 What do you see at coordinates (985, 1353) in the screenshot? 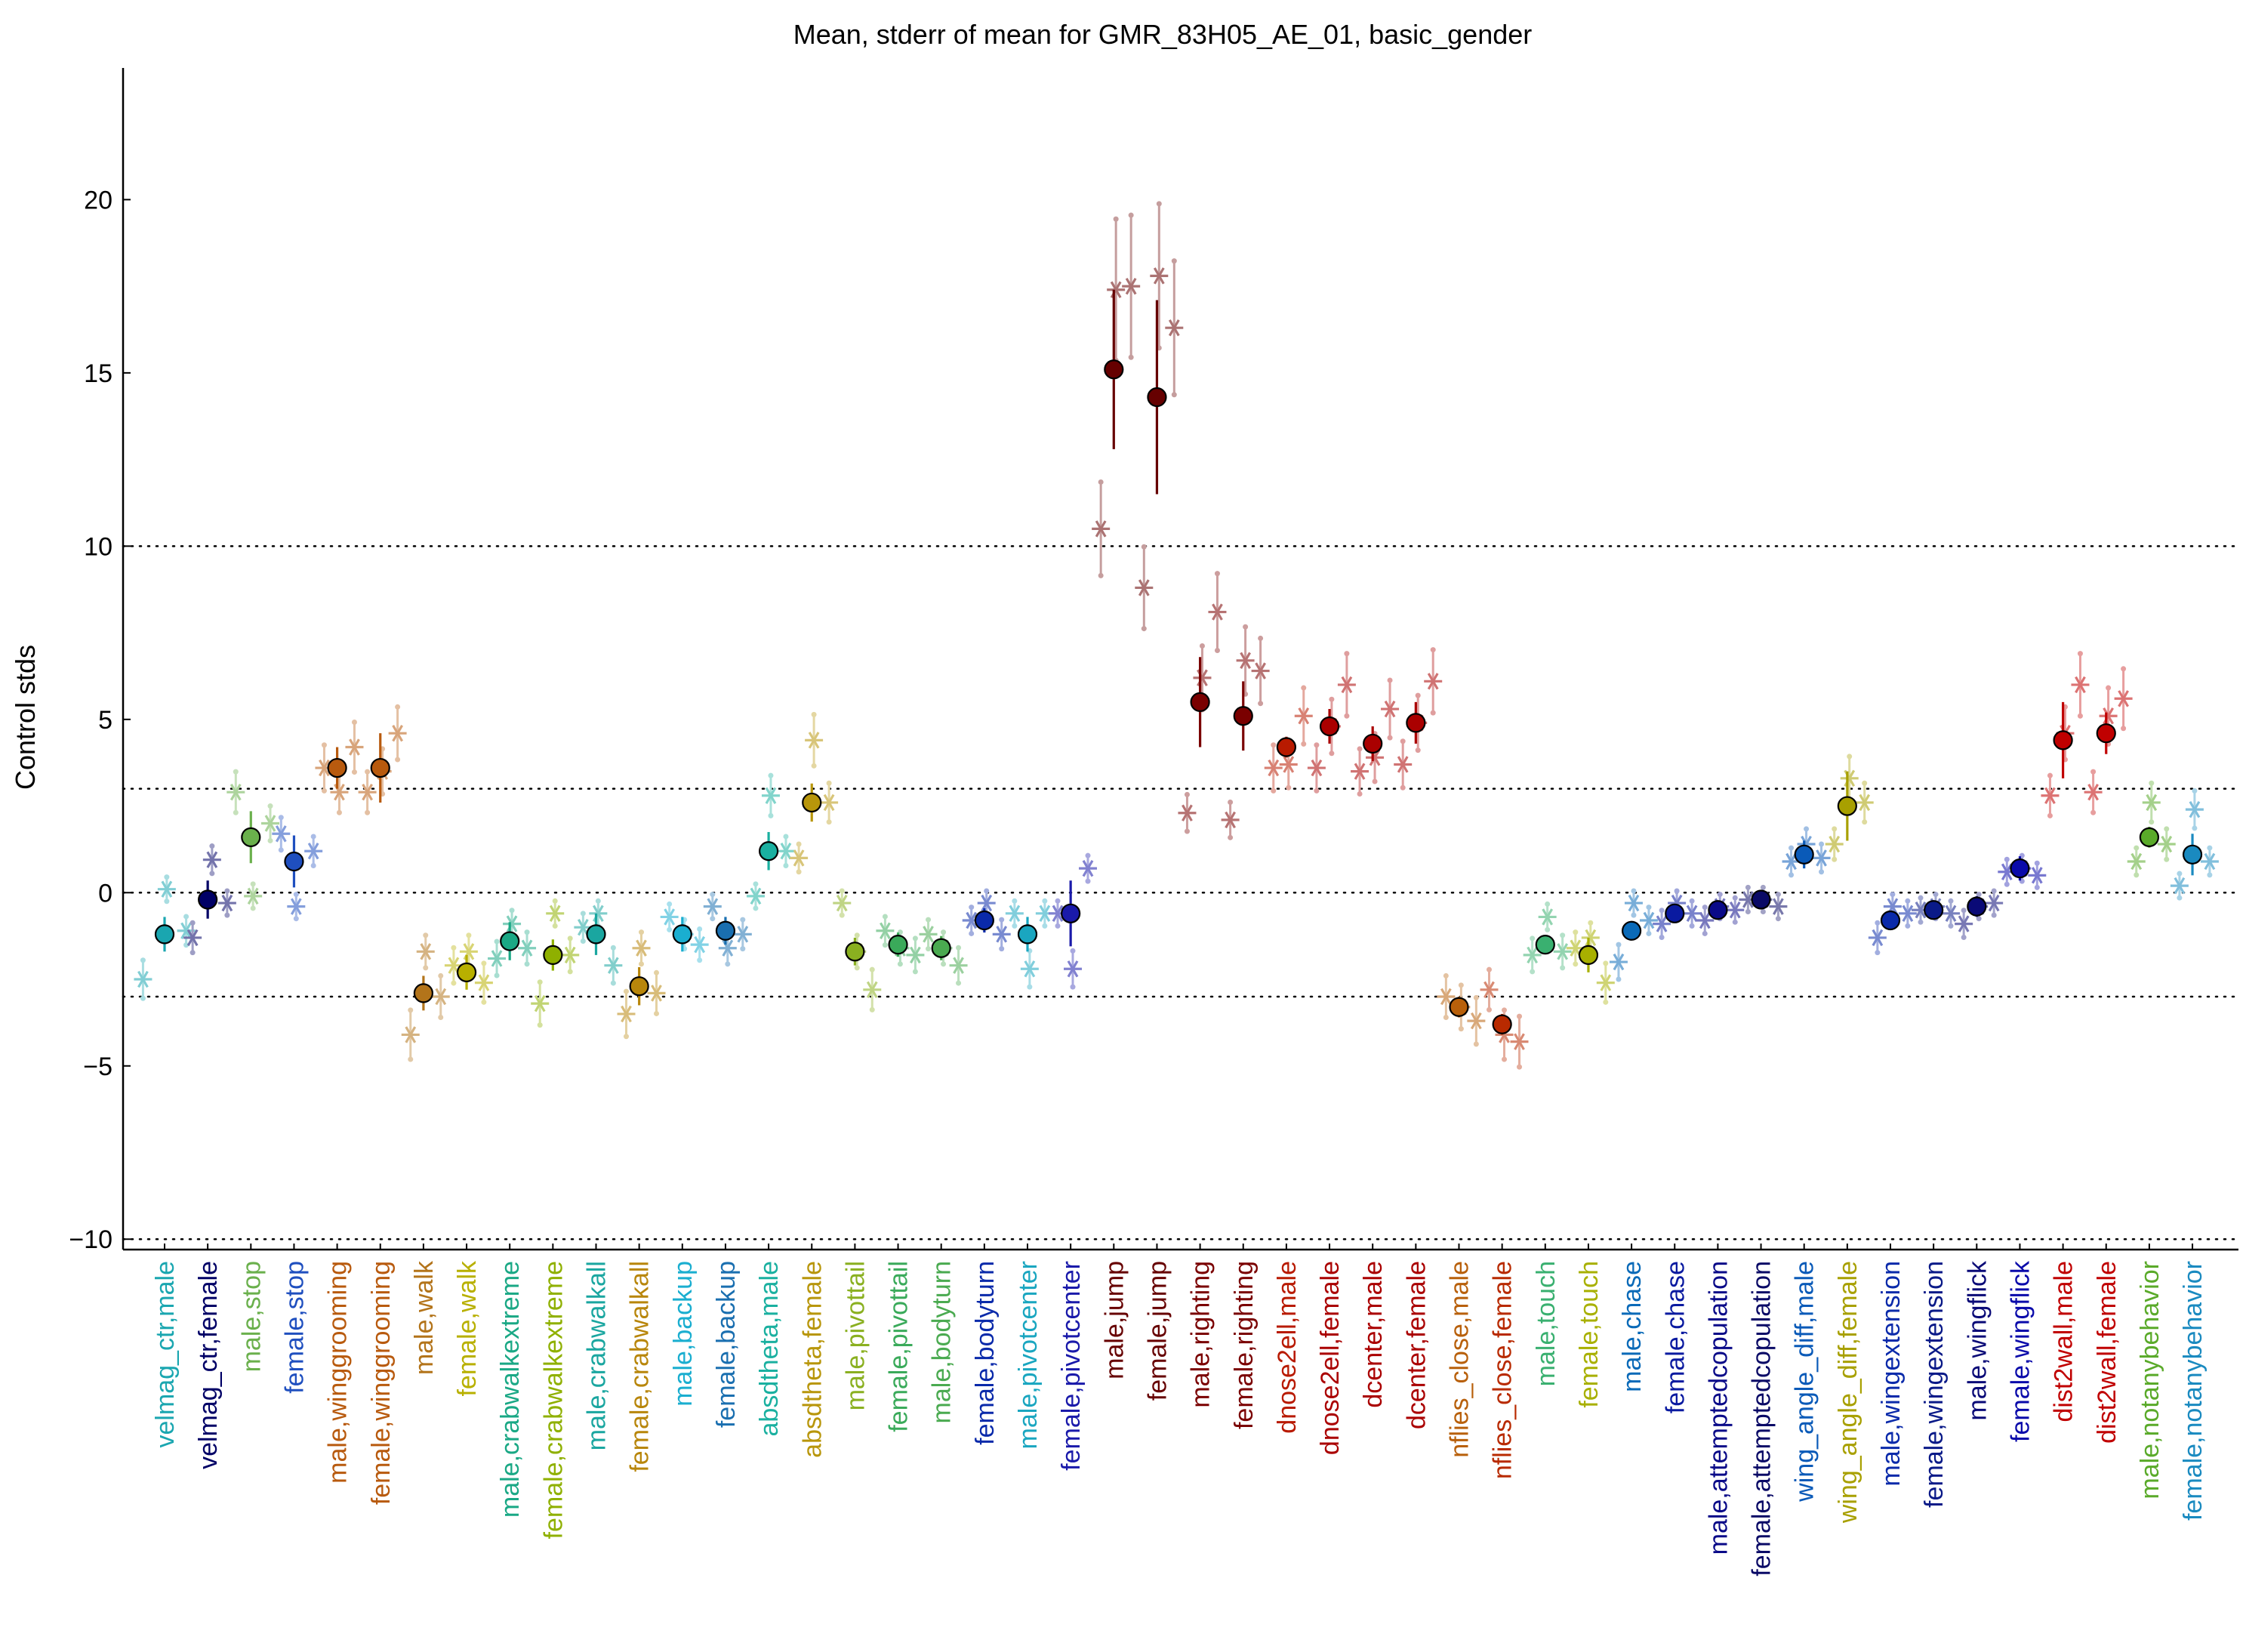
I see `x-tick-label: female,bodyturn` at bounding box center [985, 1353].